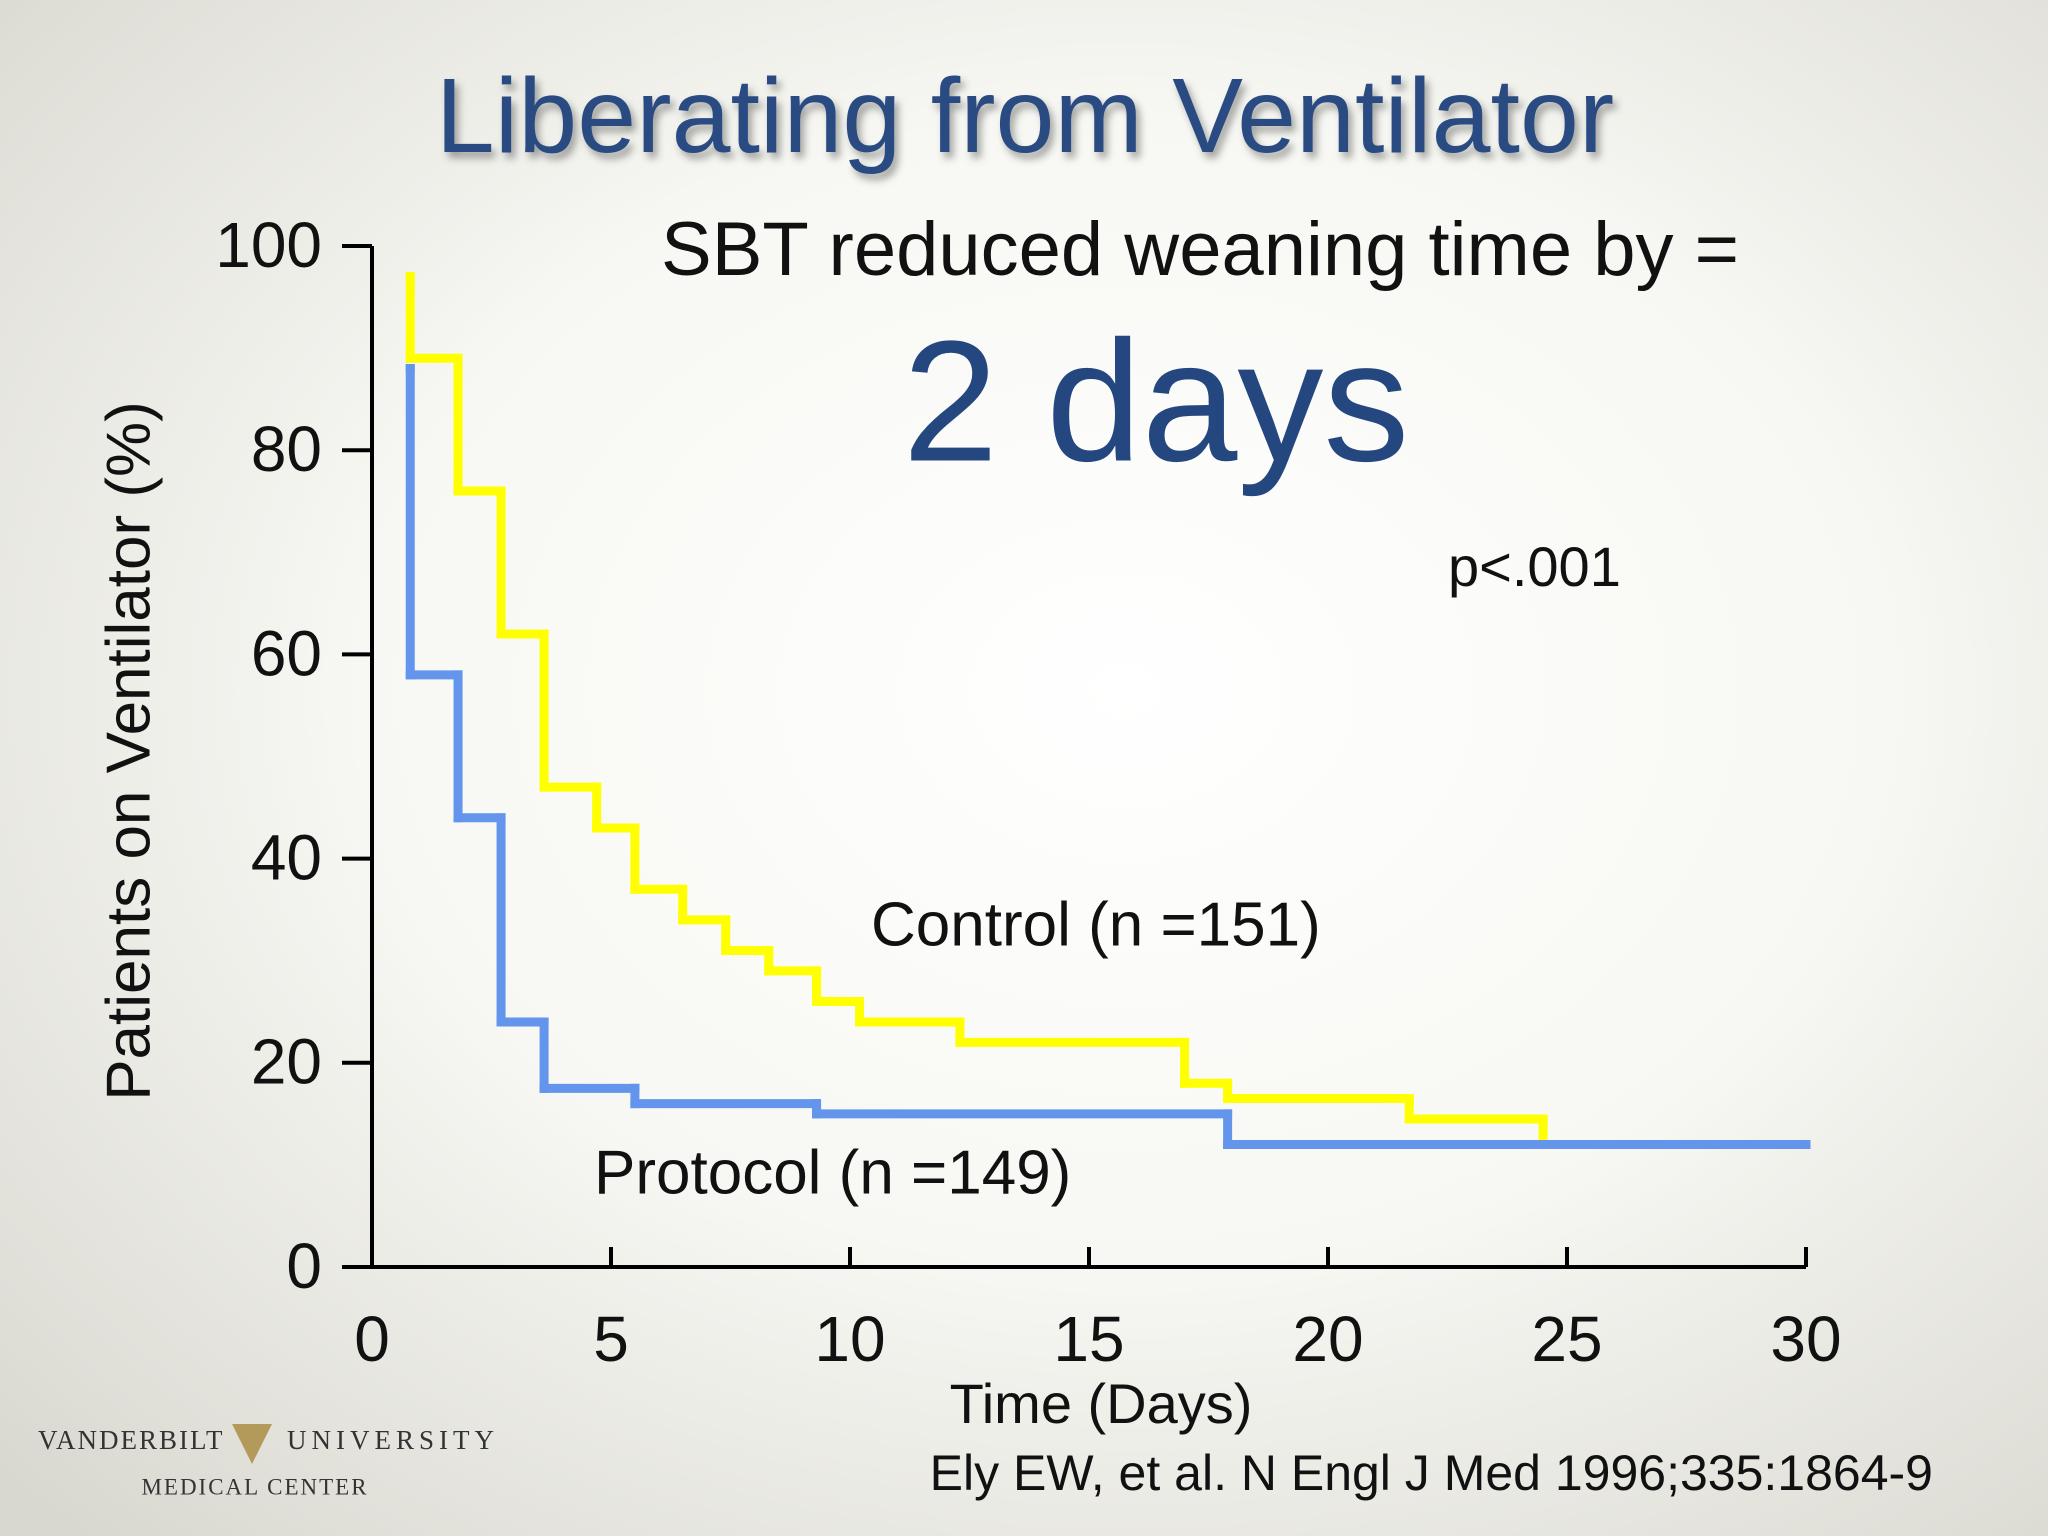 This screenshot has height=1536, width=2048. Describe the element at coordinates (1088, 1339) in the screenshot. I see `x-tick-label: 15` at that location.